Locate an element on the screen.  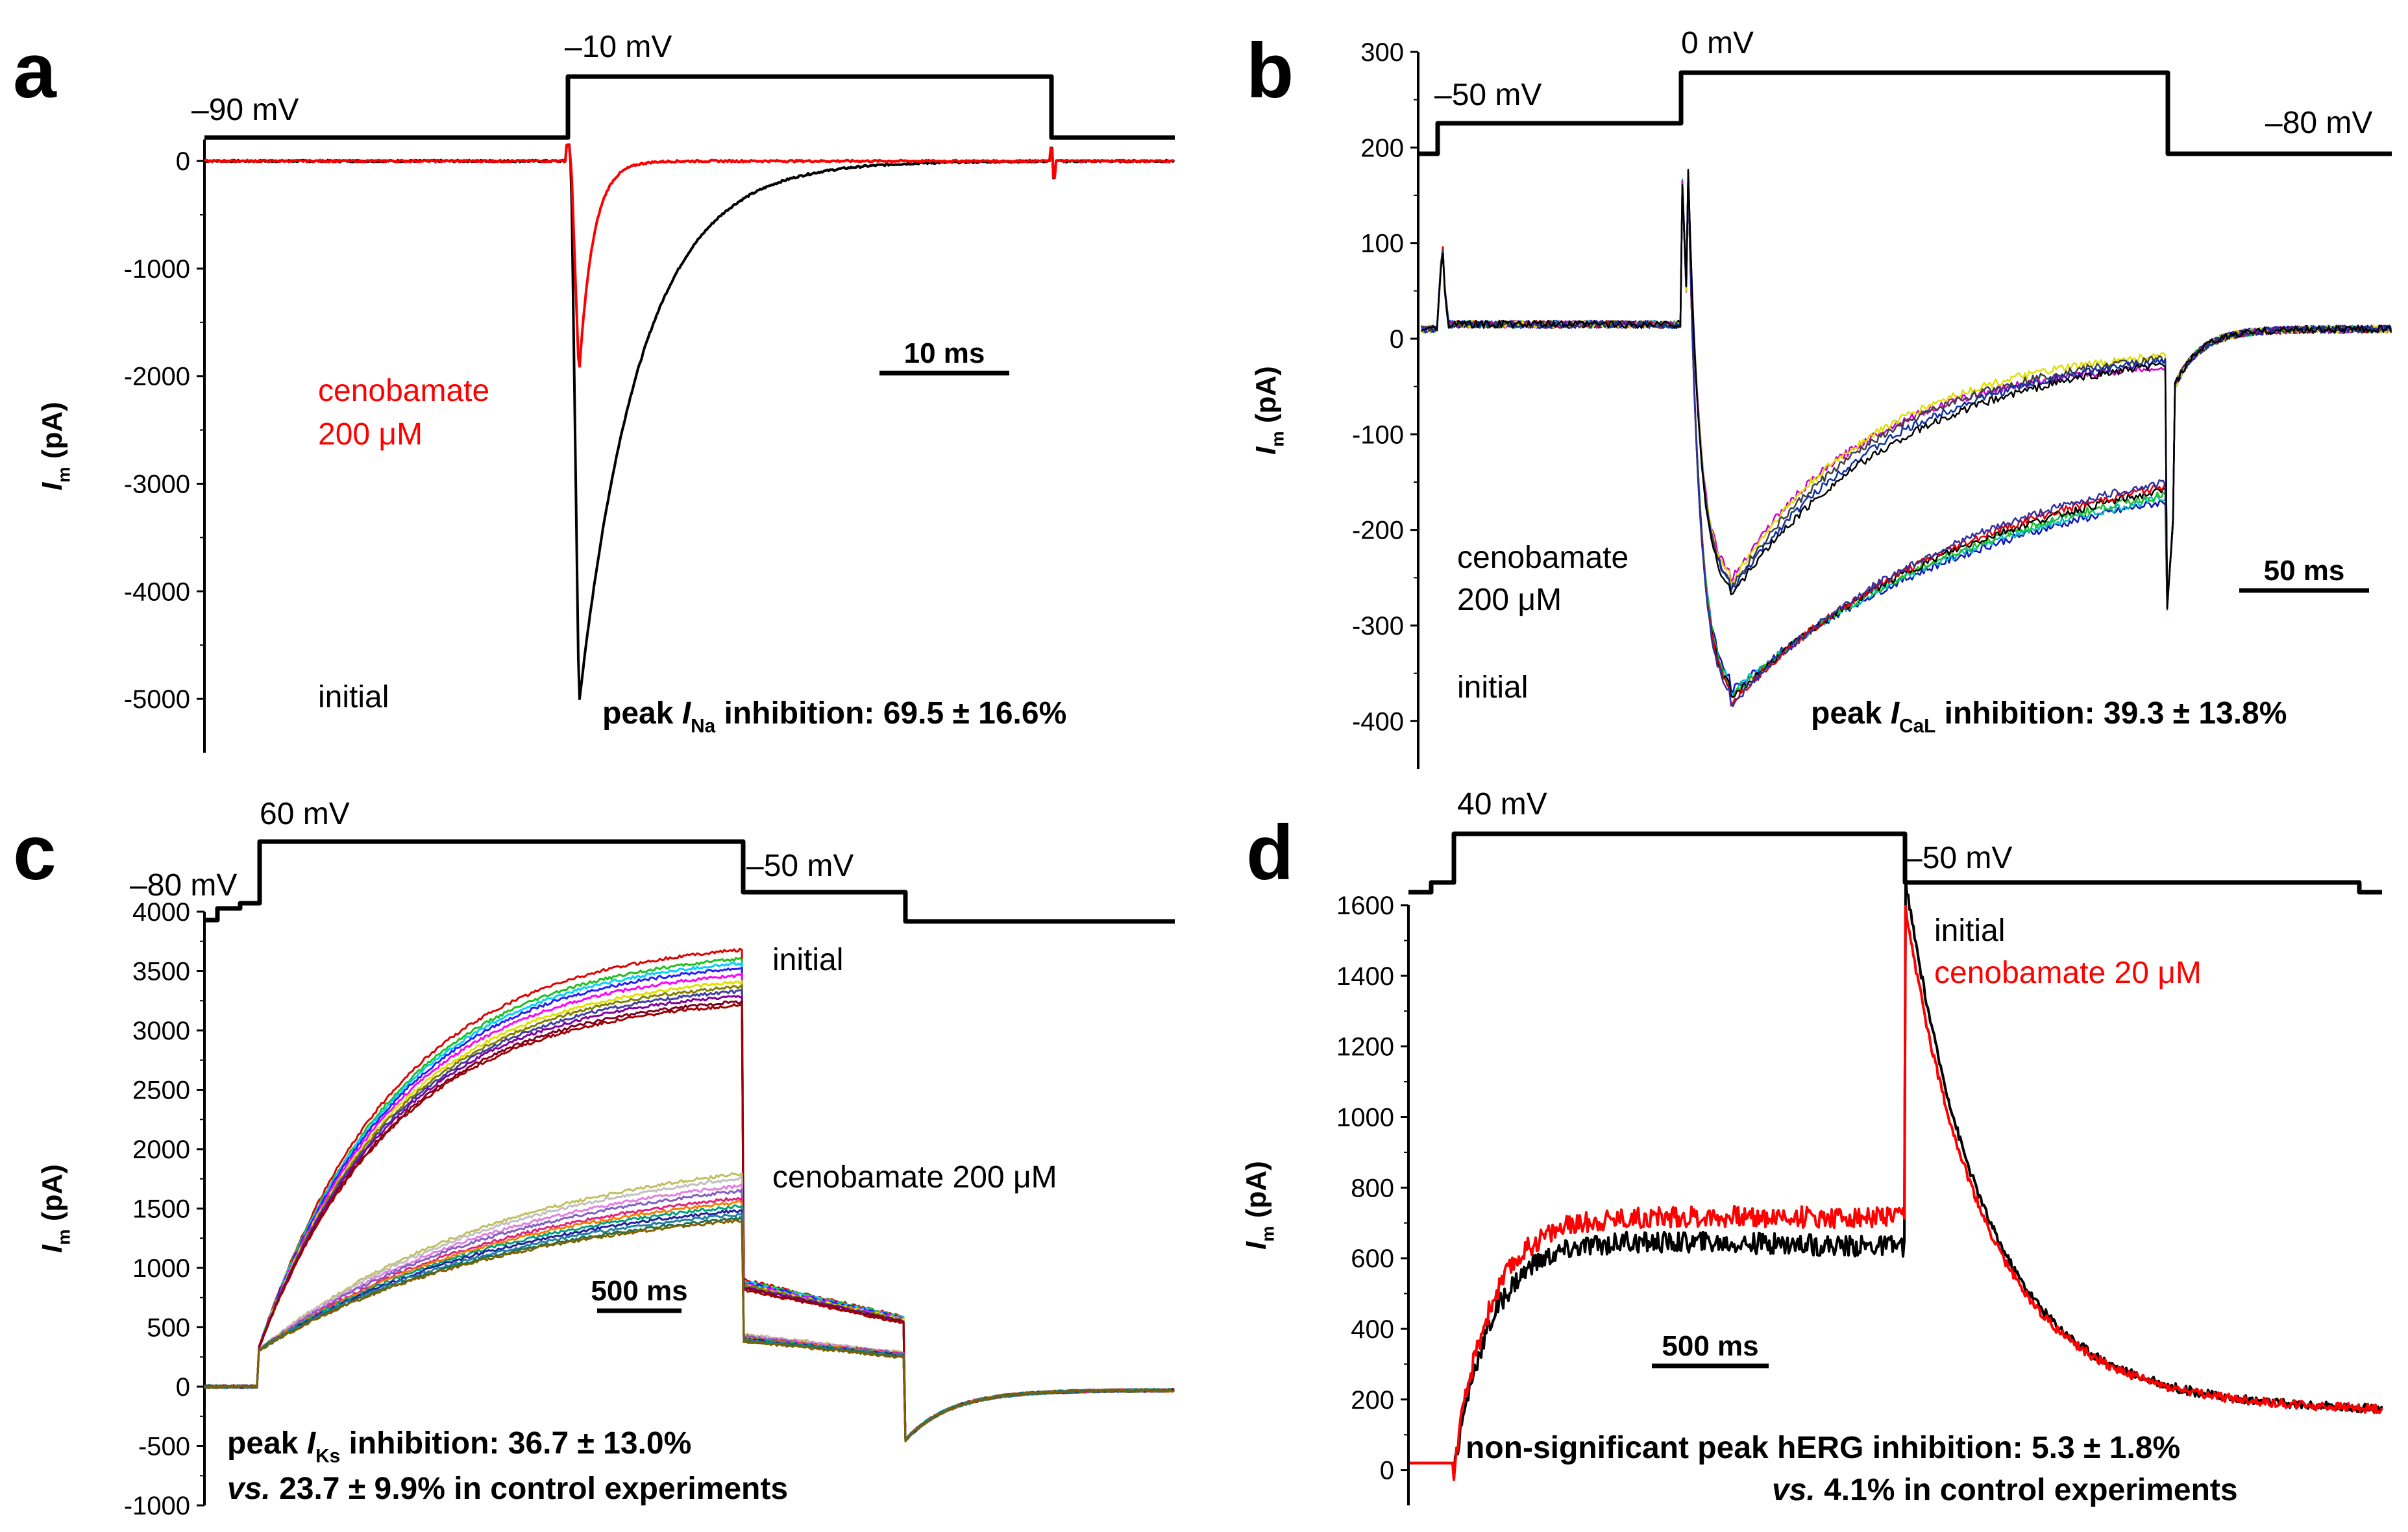
panel-d-protocol-label: –50 mV is located at coordinates (1958, 858).